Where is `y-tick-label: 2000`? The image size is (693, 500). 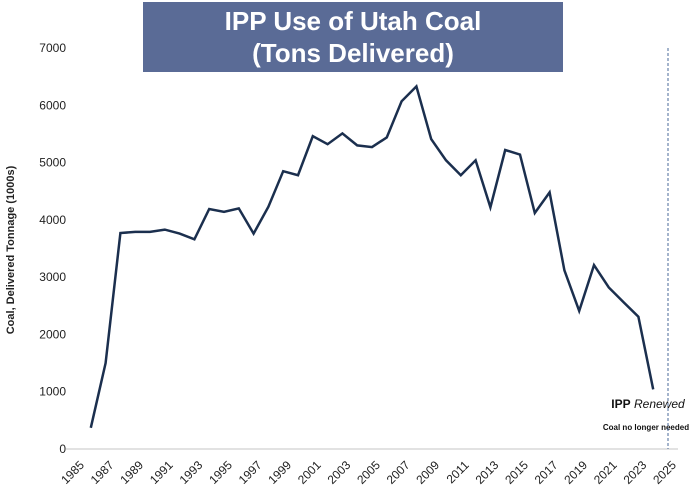 y-tick-label: 2000 is located at coordinates (52, 334).